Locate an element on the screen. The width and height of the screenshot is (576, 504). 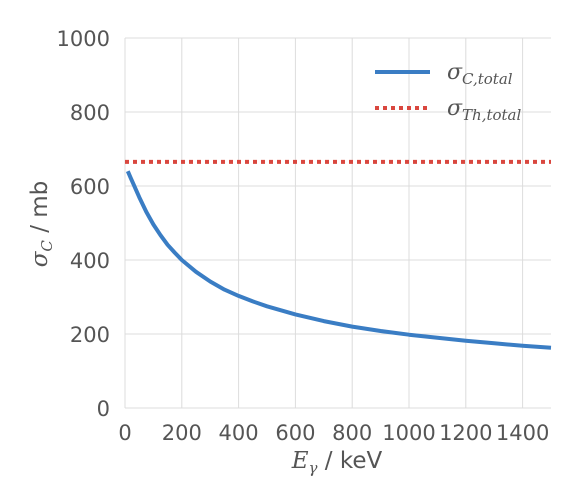
x-tick-label: 1400 is located at coordinates (522, 433).